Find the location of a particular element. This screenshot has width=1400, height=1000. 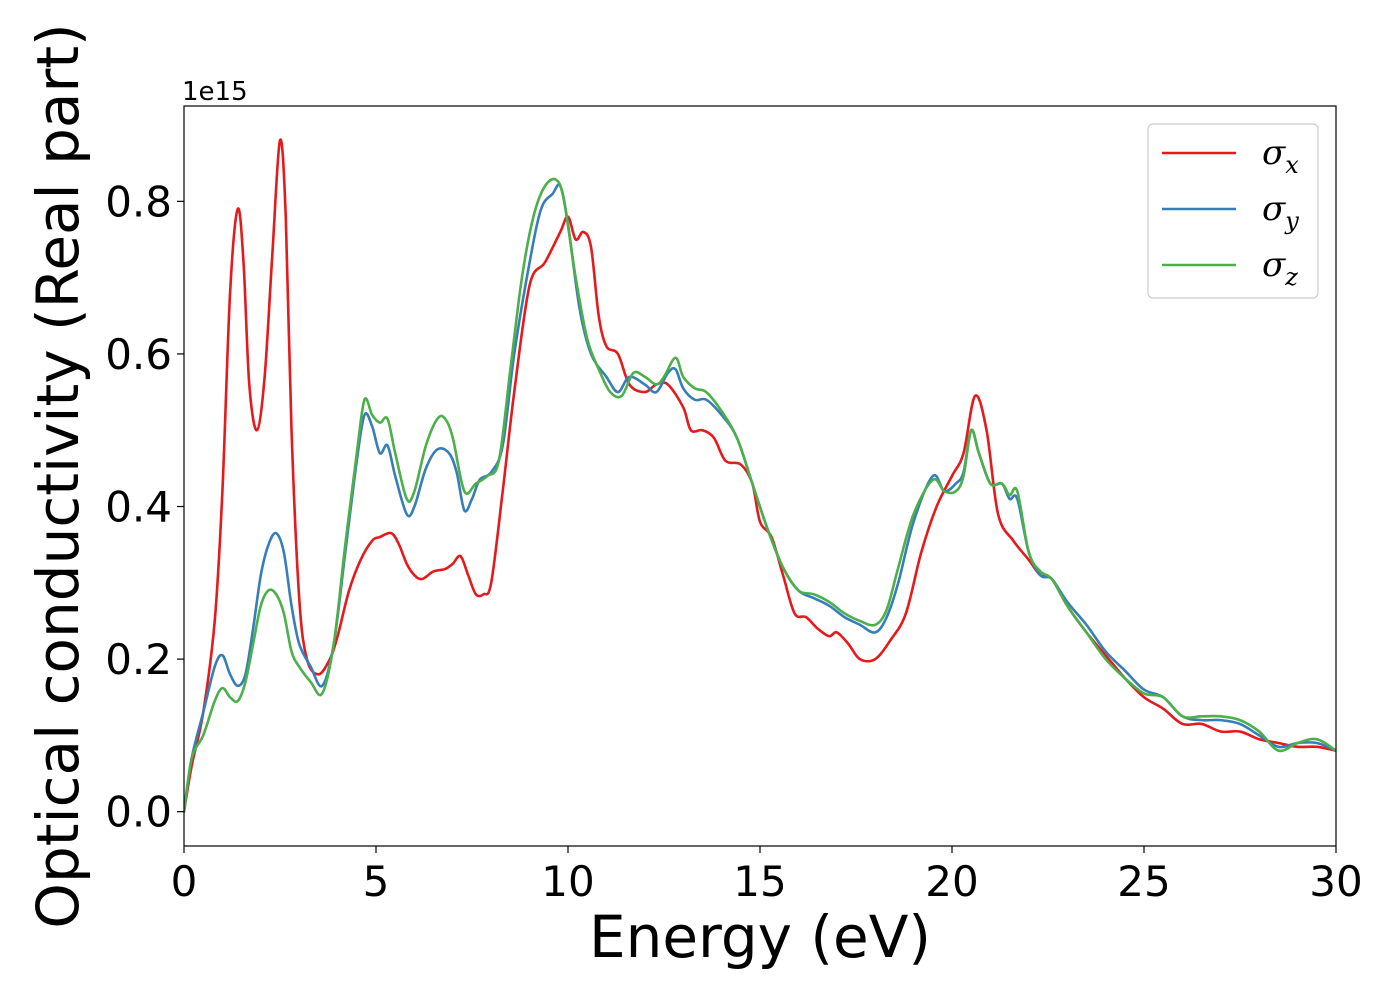

legend-box is located at coordinates (1233, 211).